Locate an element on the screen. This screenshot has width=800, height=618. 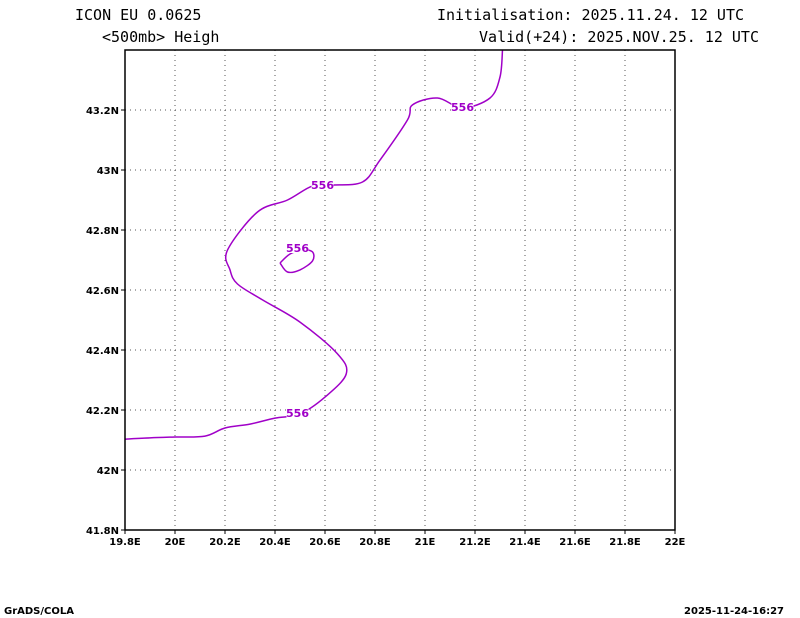
x-tick-label: 21.4E is located at coordinates (525, 542).